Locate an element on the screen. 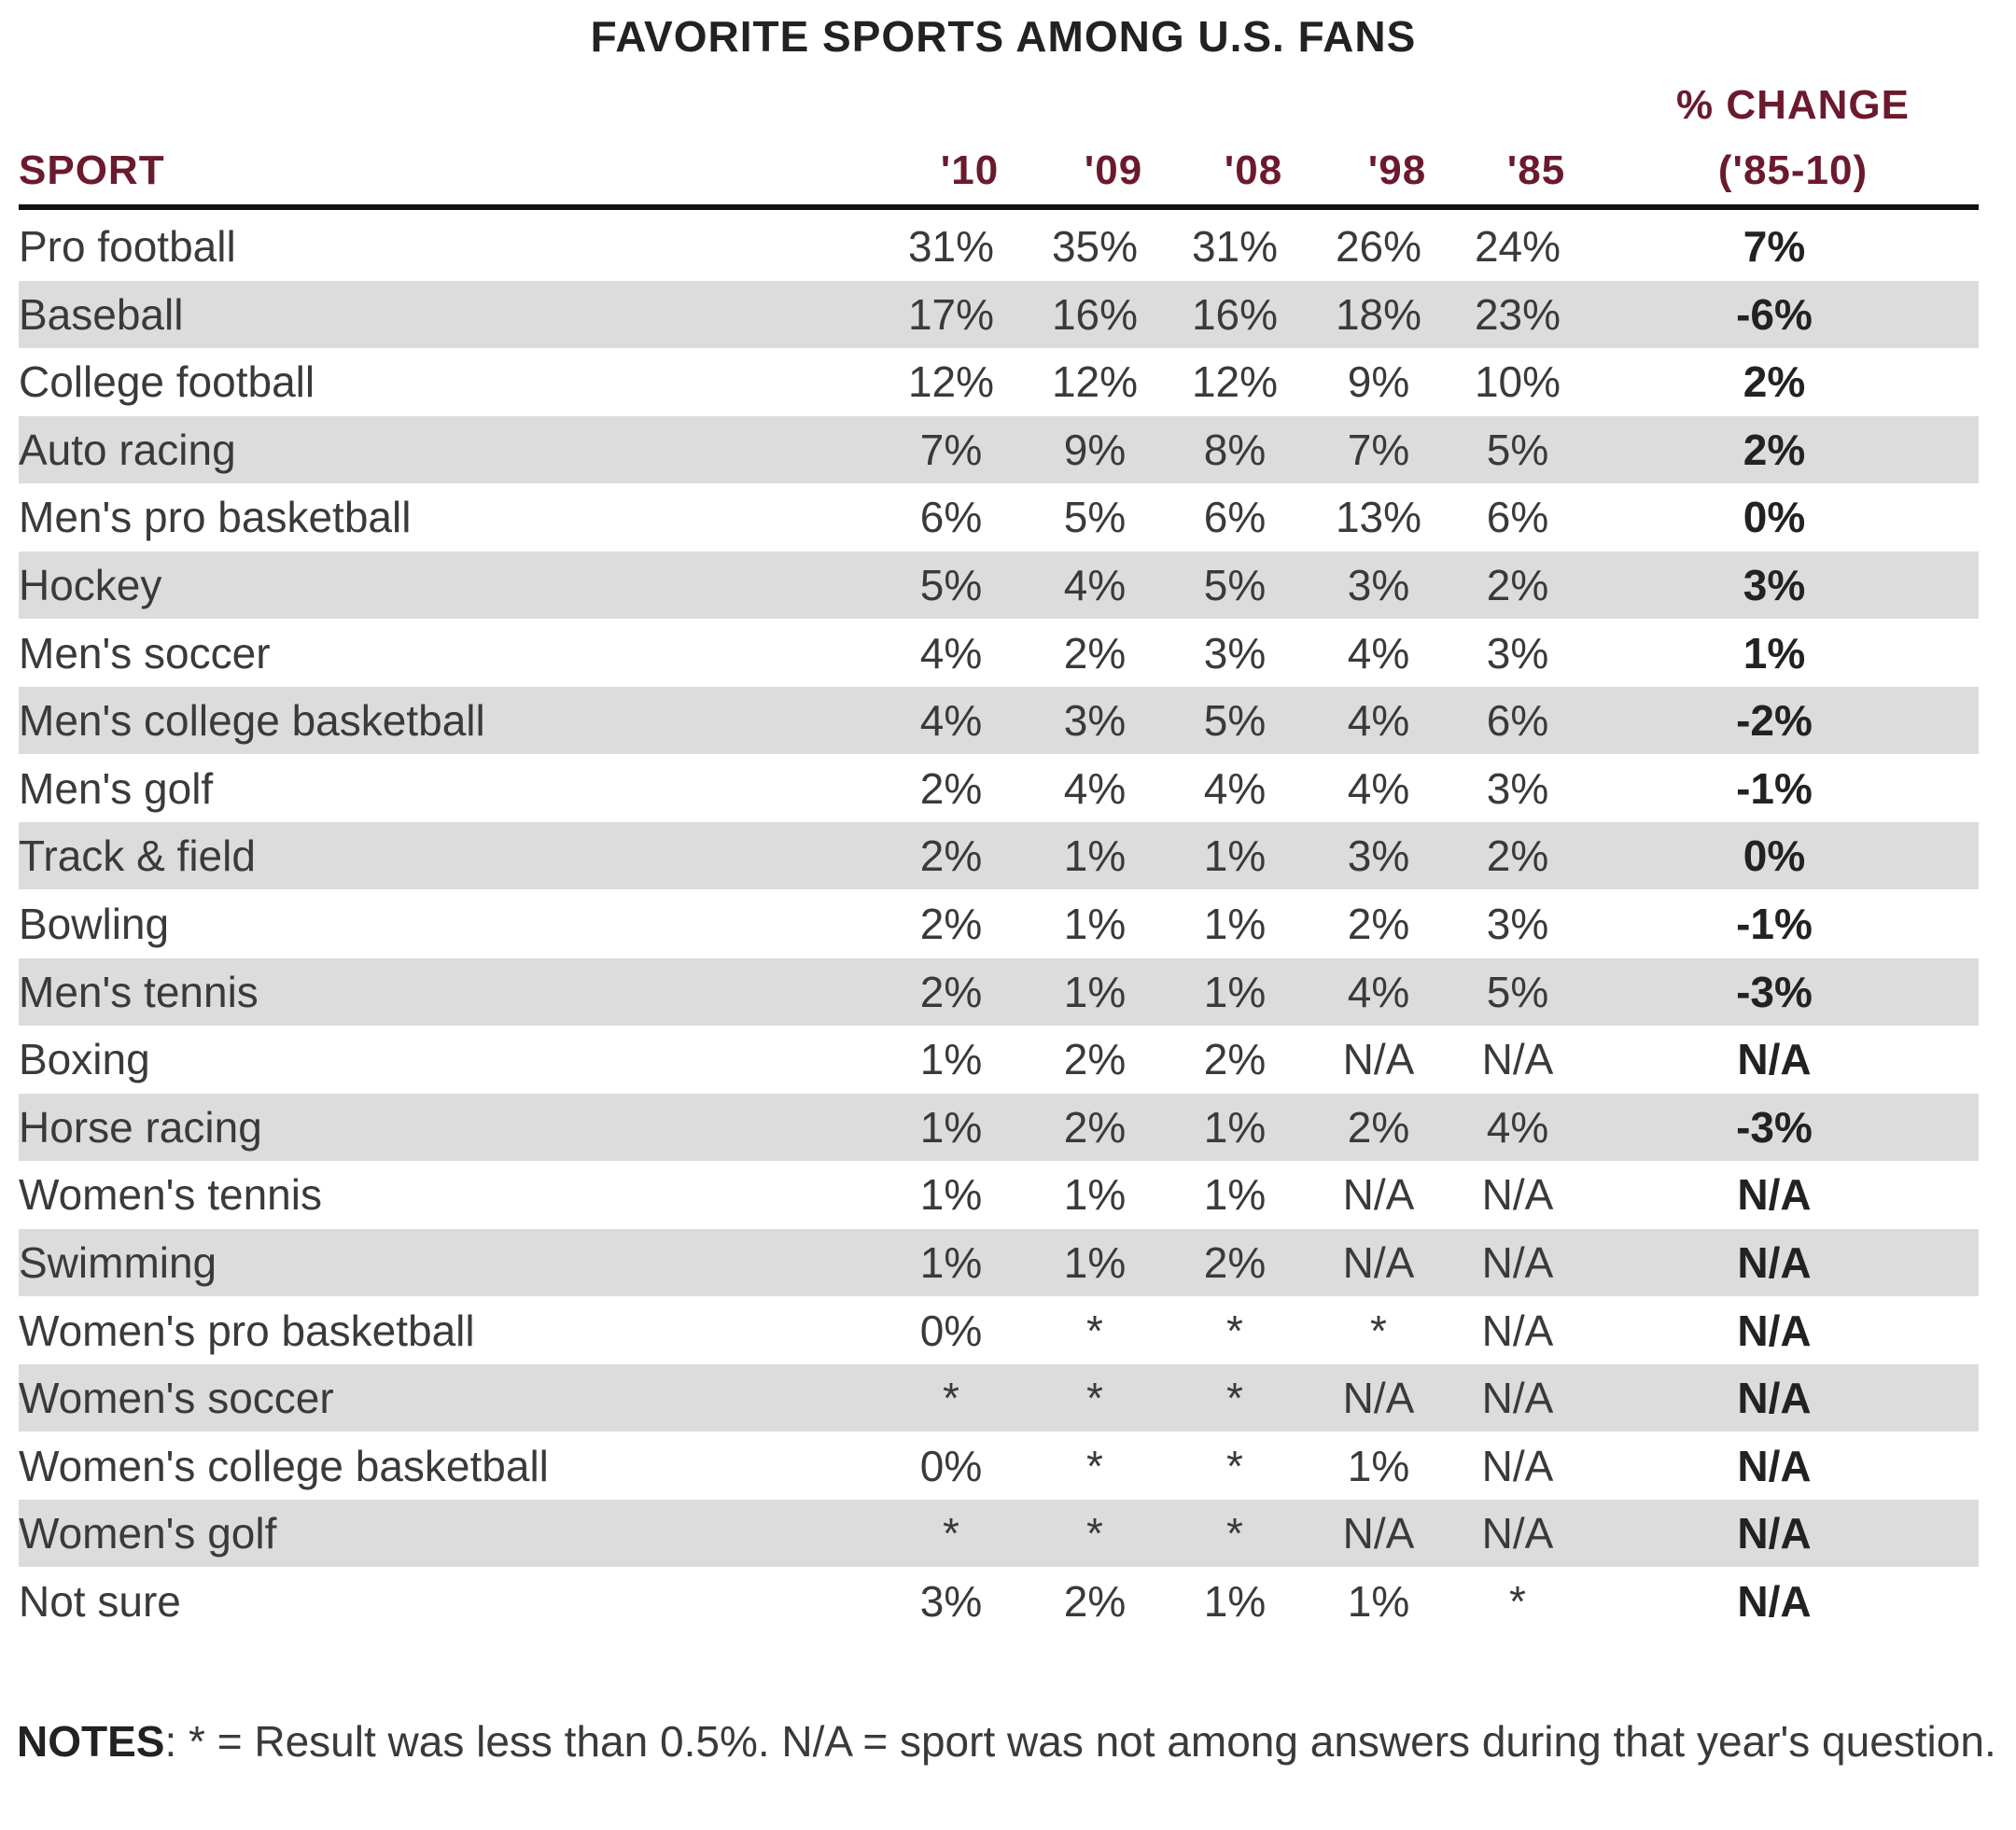  value-2010: 7% is located at coordinates (951, 449).